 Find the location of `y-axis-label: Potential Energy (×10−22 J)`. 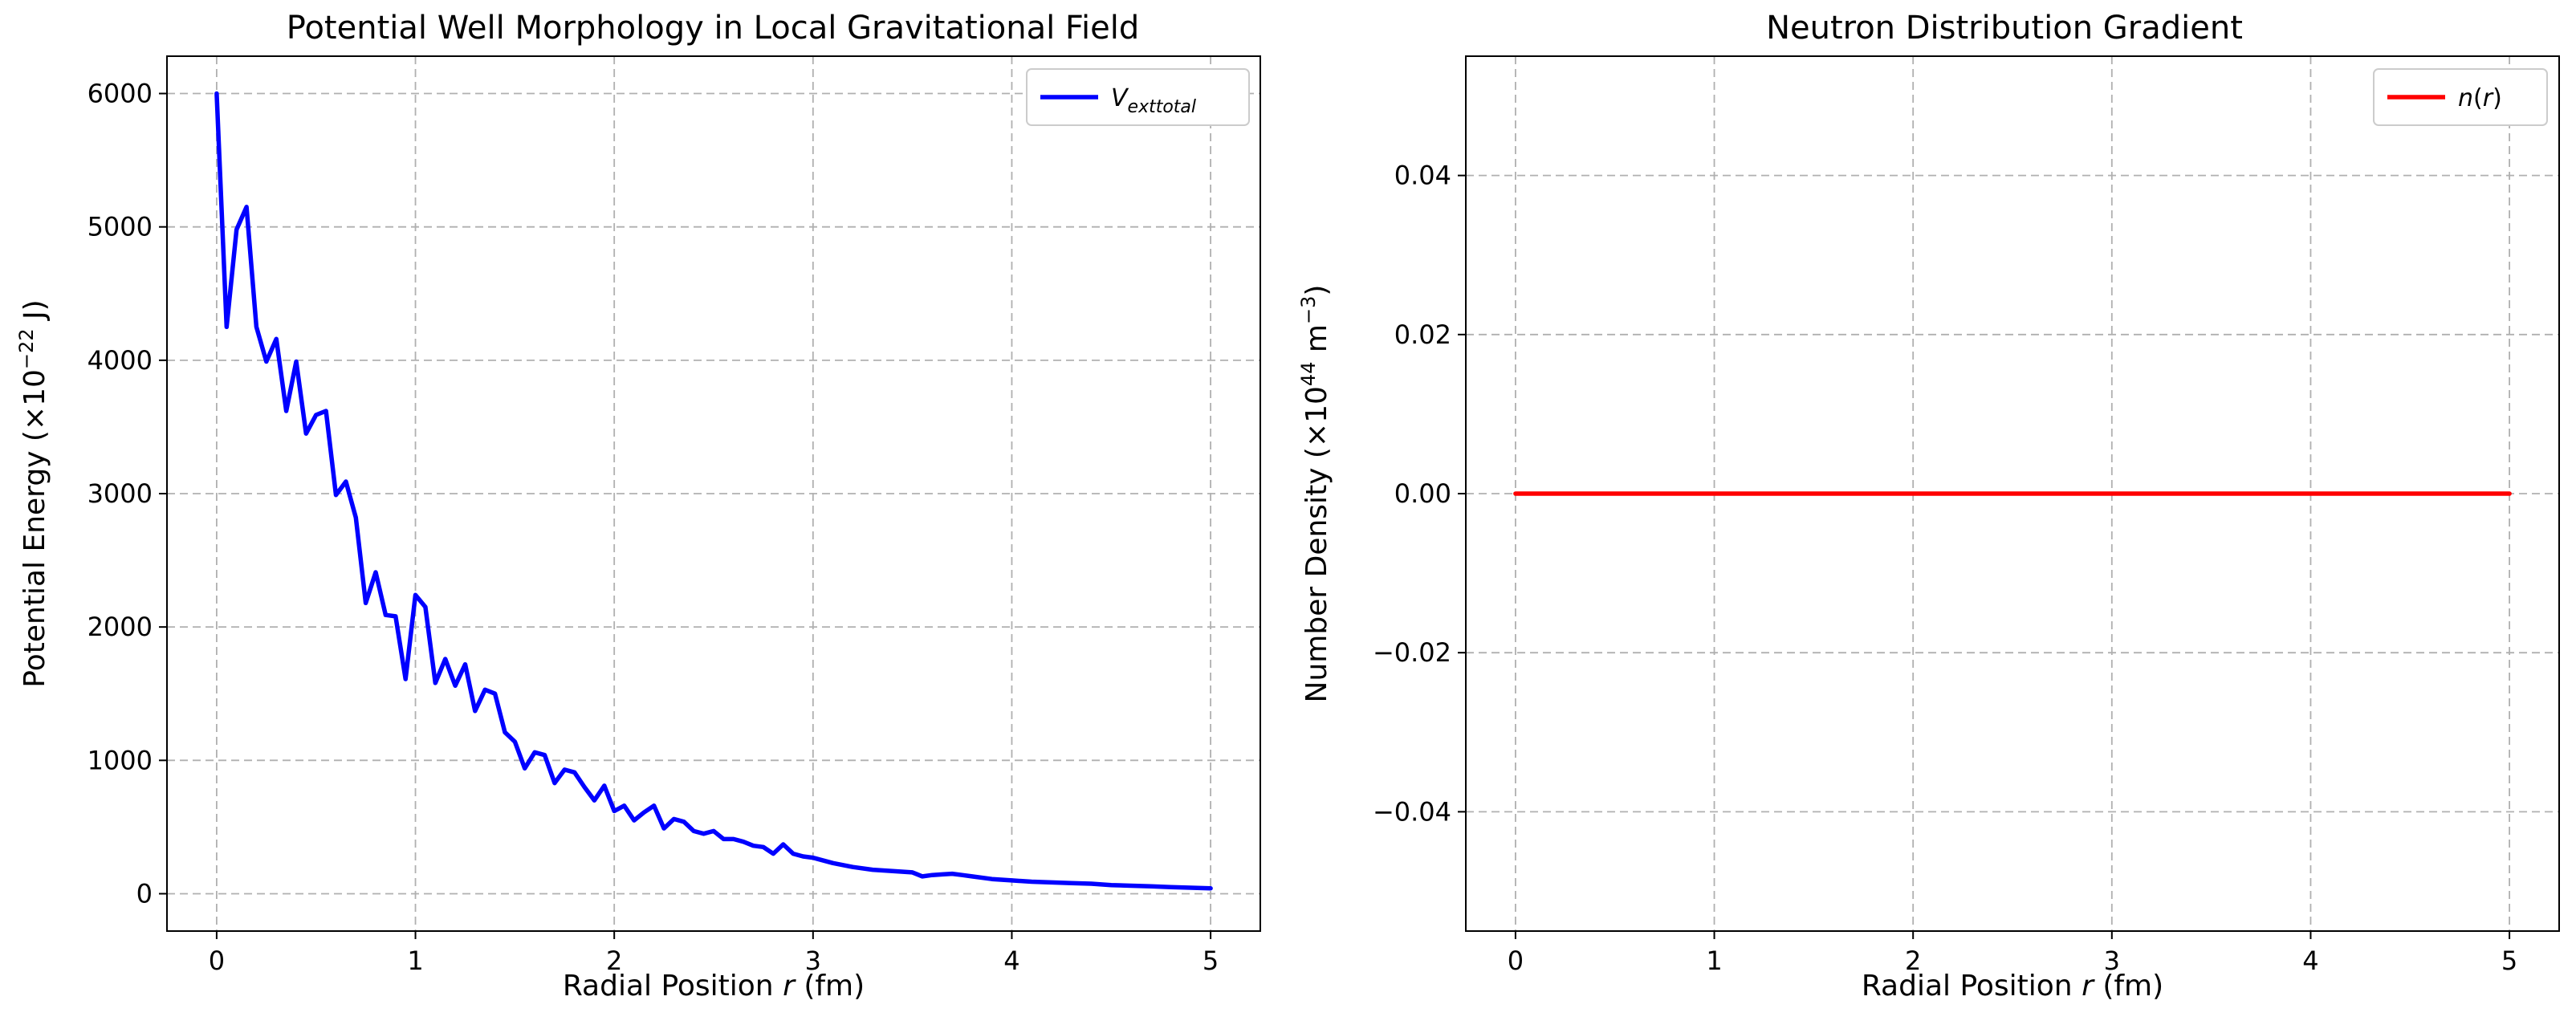

y-axis-label: Potential Energy (×10−22 J) is located at coordinates (33, 493).